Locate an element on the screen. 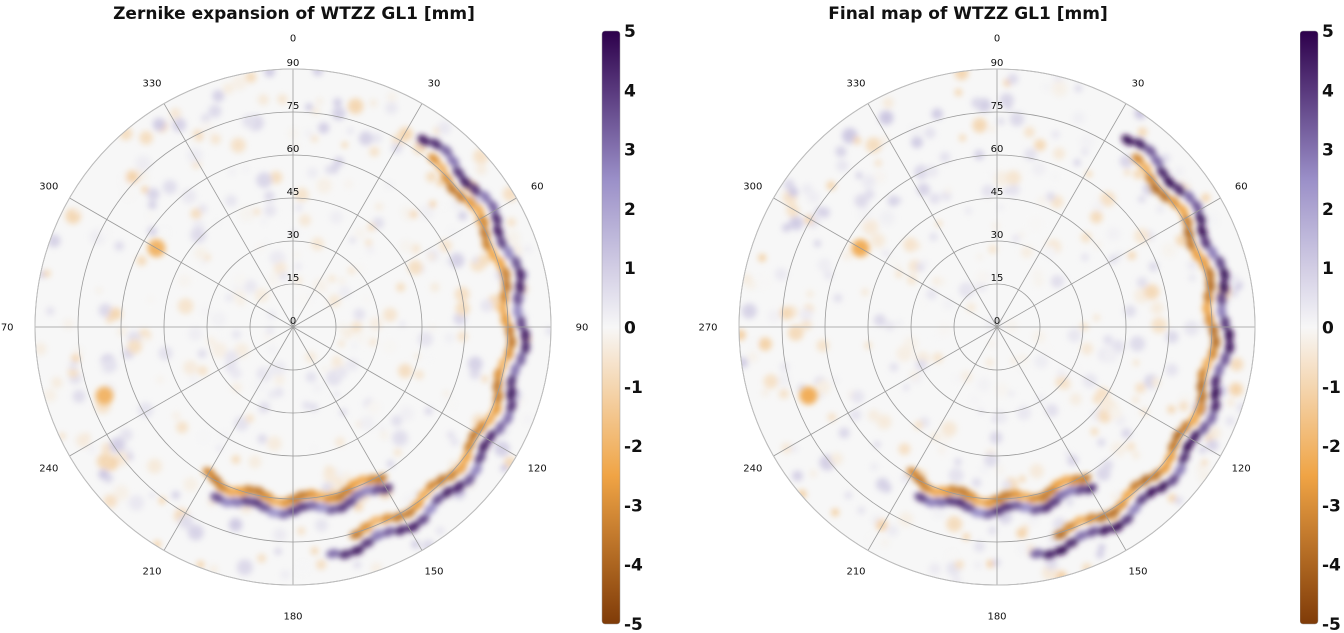  colorbar-tick-label: -5 is located at coordinates (1331, 624).